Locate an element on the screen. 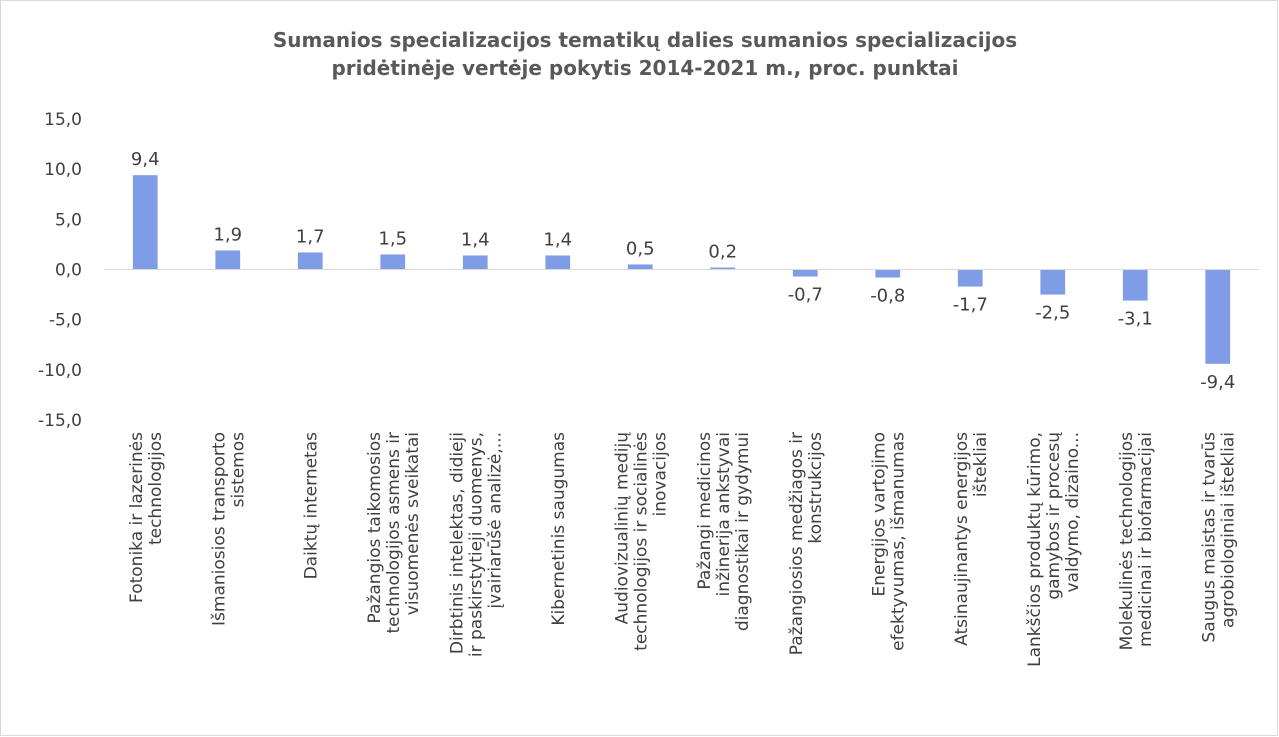 This screenshot has width=1279, height=737. value-label: 1,7 is located at coordinates (310, 236).